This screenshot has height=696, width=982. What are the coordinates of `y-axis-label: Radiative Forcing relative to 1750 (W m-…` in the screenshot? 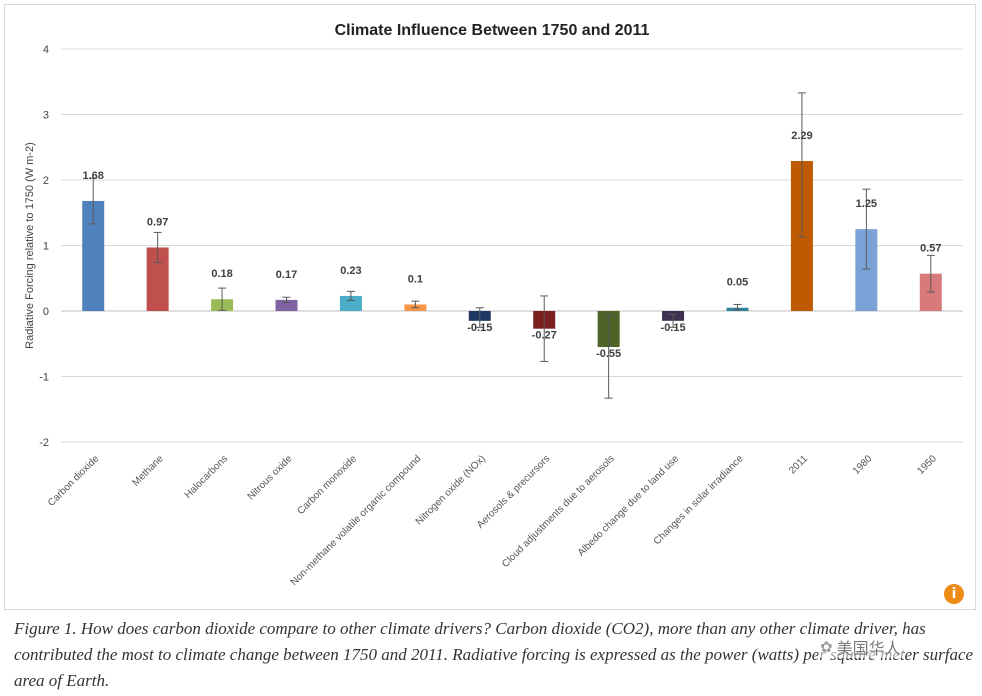 It's located at (30, 245).